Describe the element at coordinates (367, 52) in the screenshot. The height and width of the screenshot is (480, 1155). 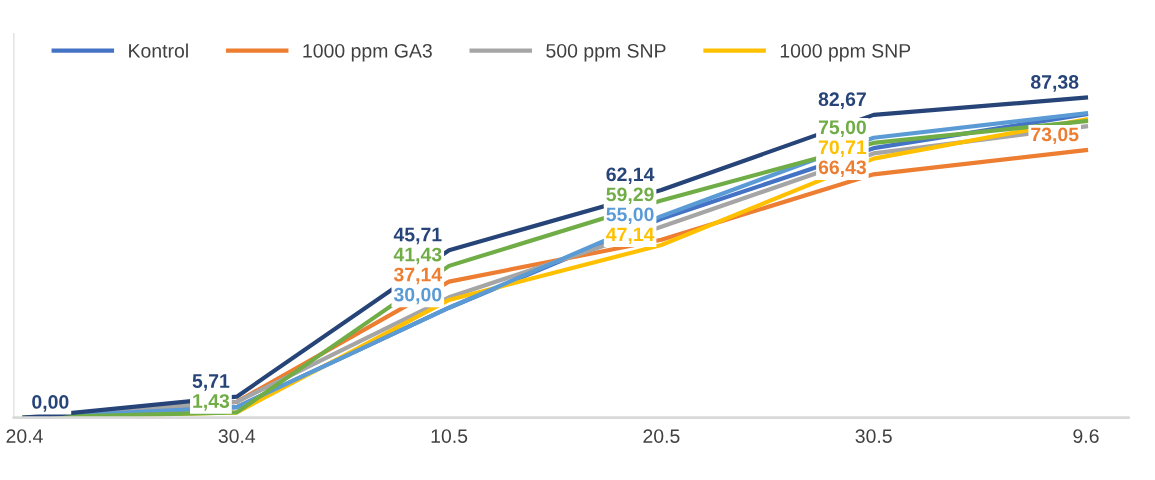
I see `legend-label: 1000 ppm GA3` at that location.